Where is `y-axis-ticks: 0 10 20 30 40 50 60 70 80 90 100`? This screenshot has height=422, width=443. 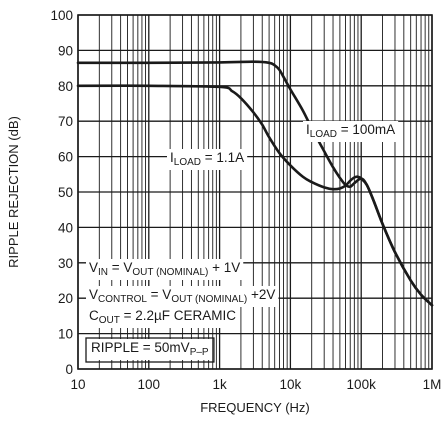 y-axis-ticks: 0 10 20 30 40 50 60 70 80 90 100 is located at coordinates (61, 192).